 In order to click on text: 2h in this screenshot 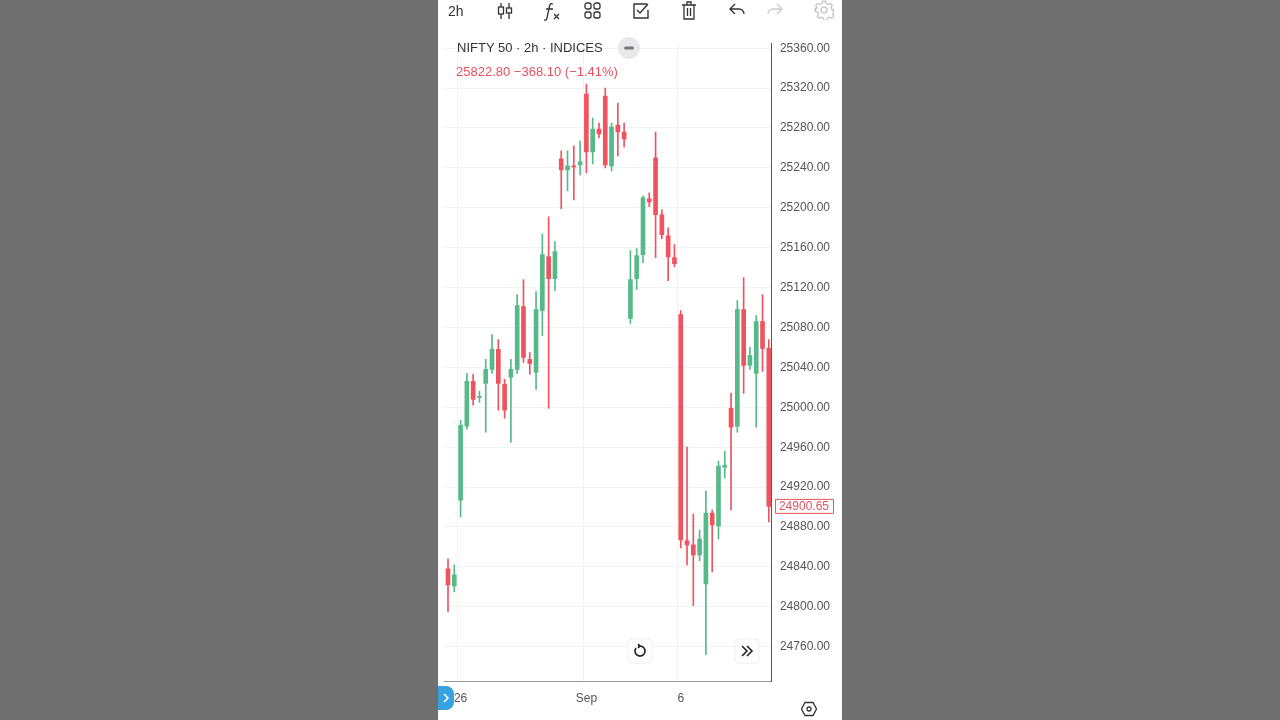, I will do `click(456, 11)`.